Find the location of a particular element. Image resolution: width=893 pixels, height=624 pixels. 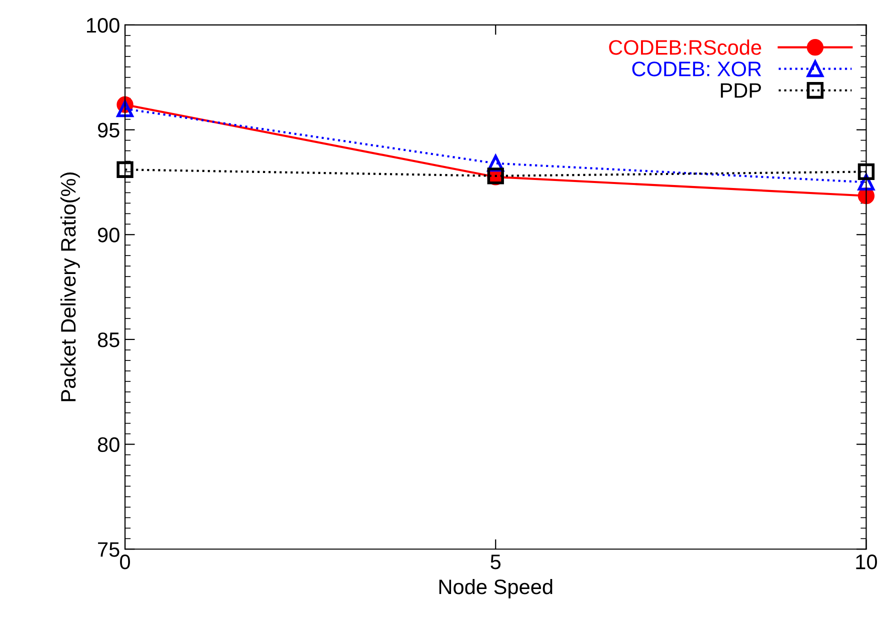

x-tick-label: 10 is located at coordinates (866, 562).